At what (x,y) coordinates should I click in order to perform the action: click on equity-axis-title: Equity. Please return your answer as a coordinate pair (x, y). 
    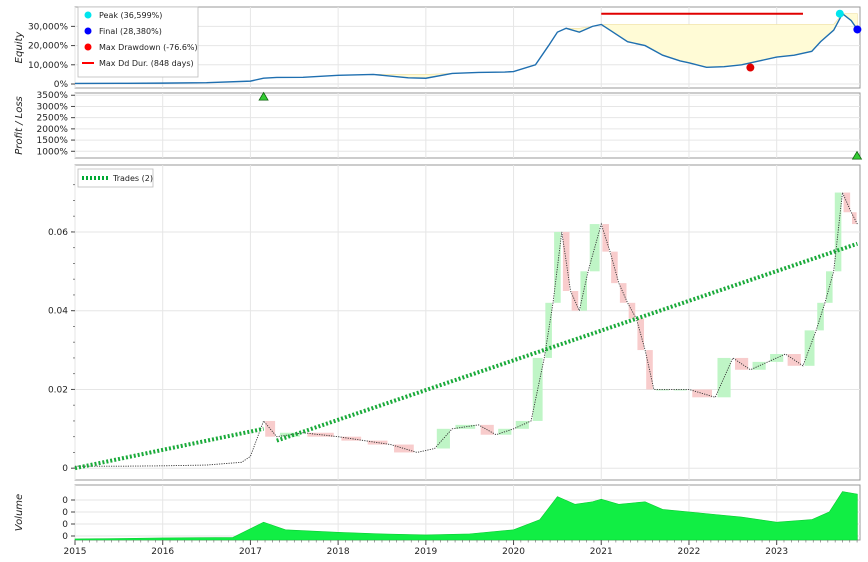
    Looking at the image, I should click on (19, 47).